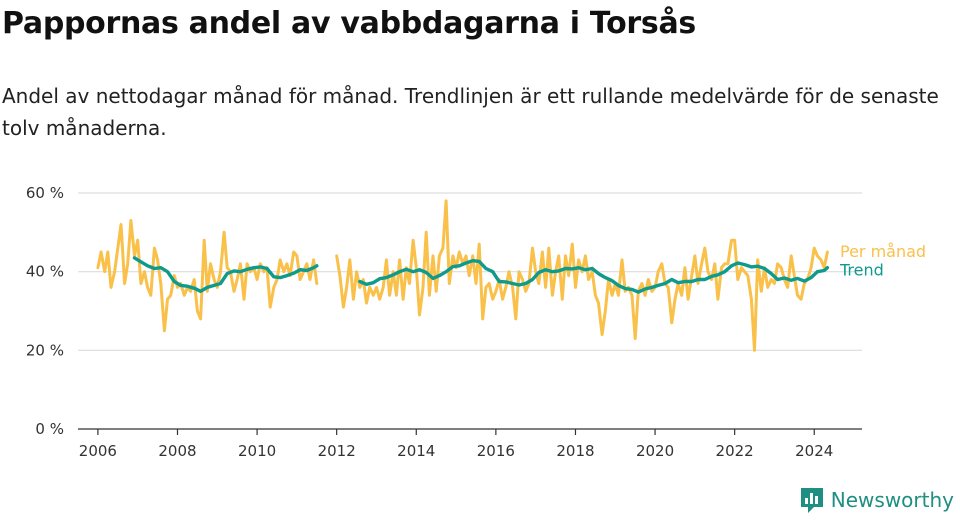 Image resolution: width=960 pixels, height=520 pixels. Describe the element at coordinates (416, 451) in the screenshot. I see `x-tick-label: 2014` at that location.